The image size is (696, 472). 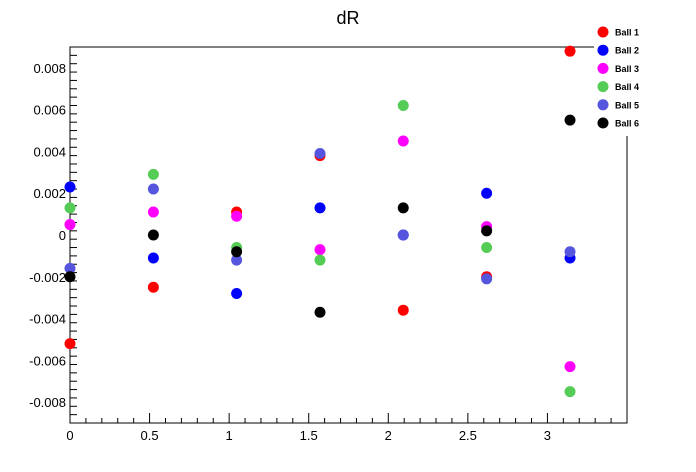 What do you see at coordinates (468, 435) in the screenshot?
I see `x-tick-label: 2.5` at bounding box center [468, 435].